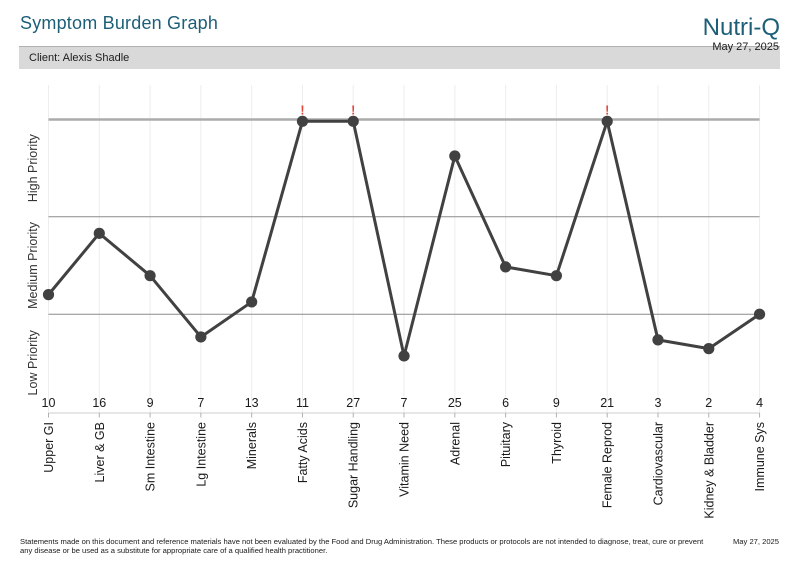  I want to click on svg-text: Sugar Handling, so click(354, 465).